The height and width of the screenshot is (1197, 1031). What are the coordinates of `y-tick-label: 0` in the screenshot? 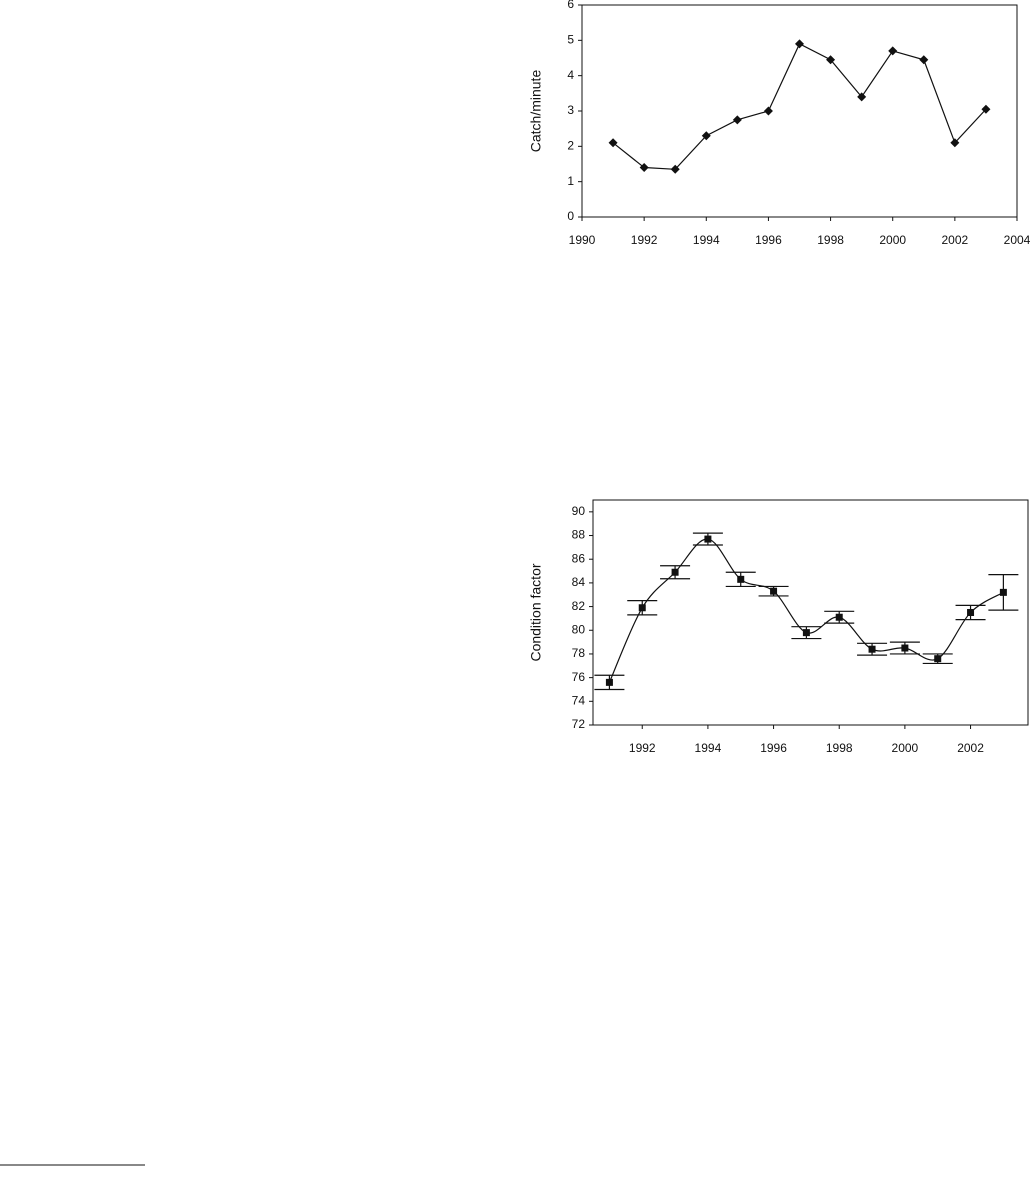 It's located at (570, 216).